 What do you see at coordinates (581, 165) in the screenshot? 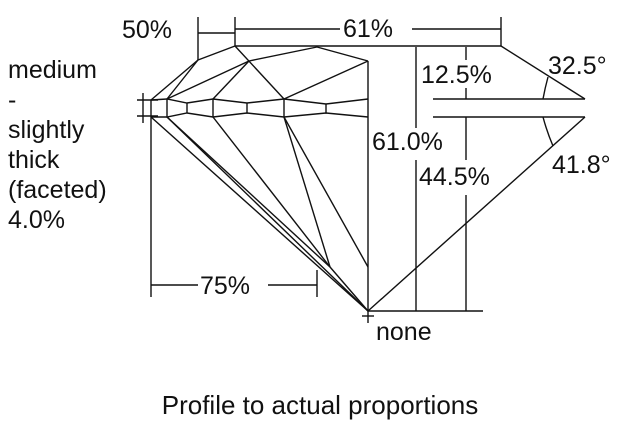
I see `pavilion-angle-label: 41.8°` at bounding box center [581, 165].